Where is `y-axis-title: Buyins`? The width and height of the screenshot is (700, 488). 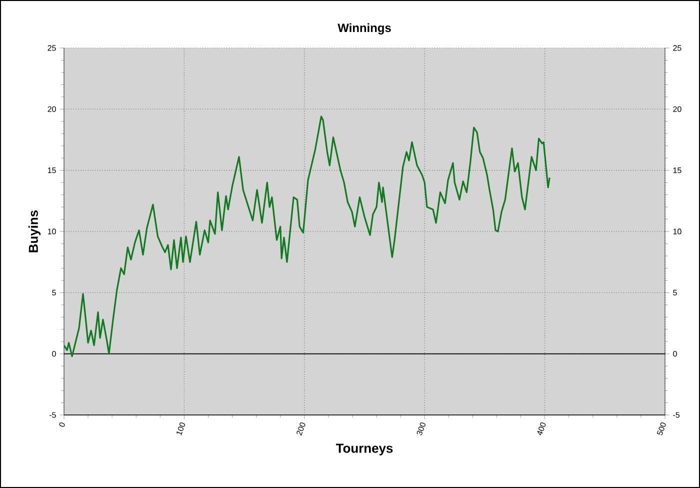 y-axis-title: Buyins is located at coordinates (34, 231).